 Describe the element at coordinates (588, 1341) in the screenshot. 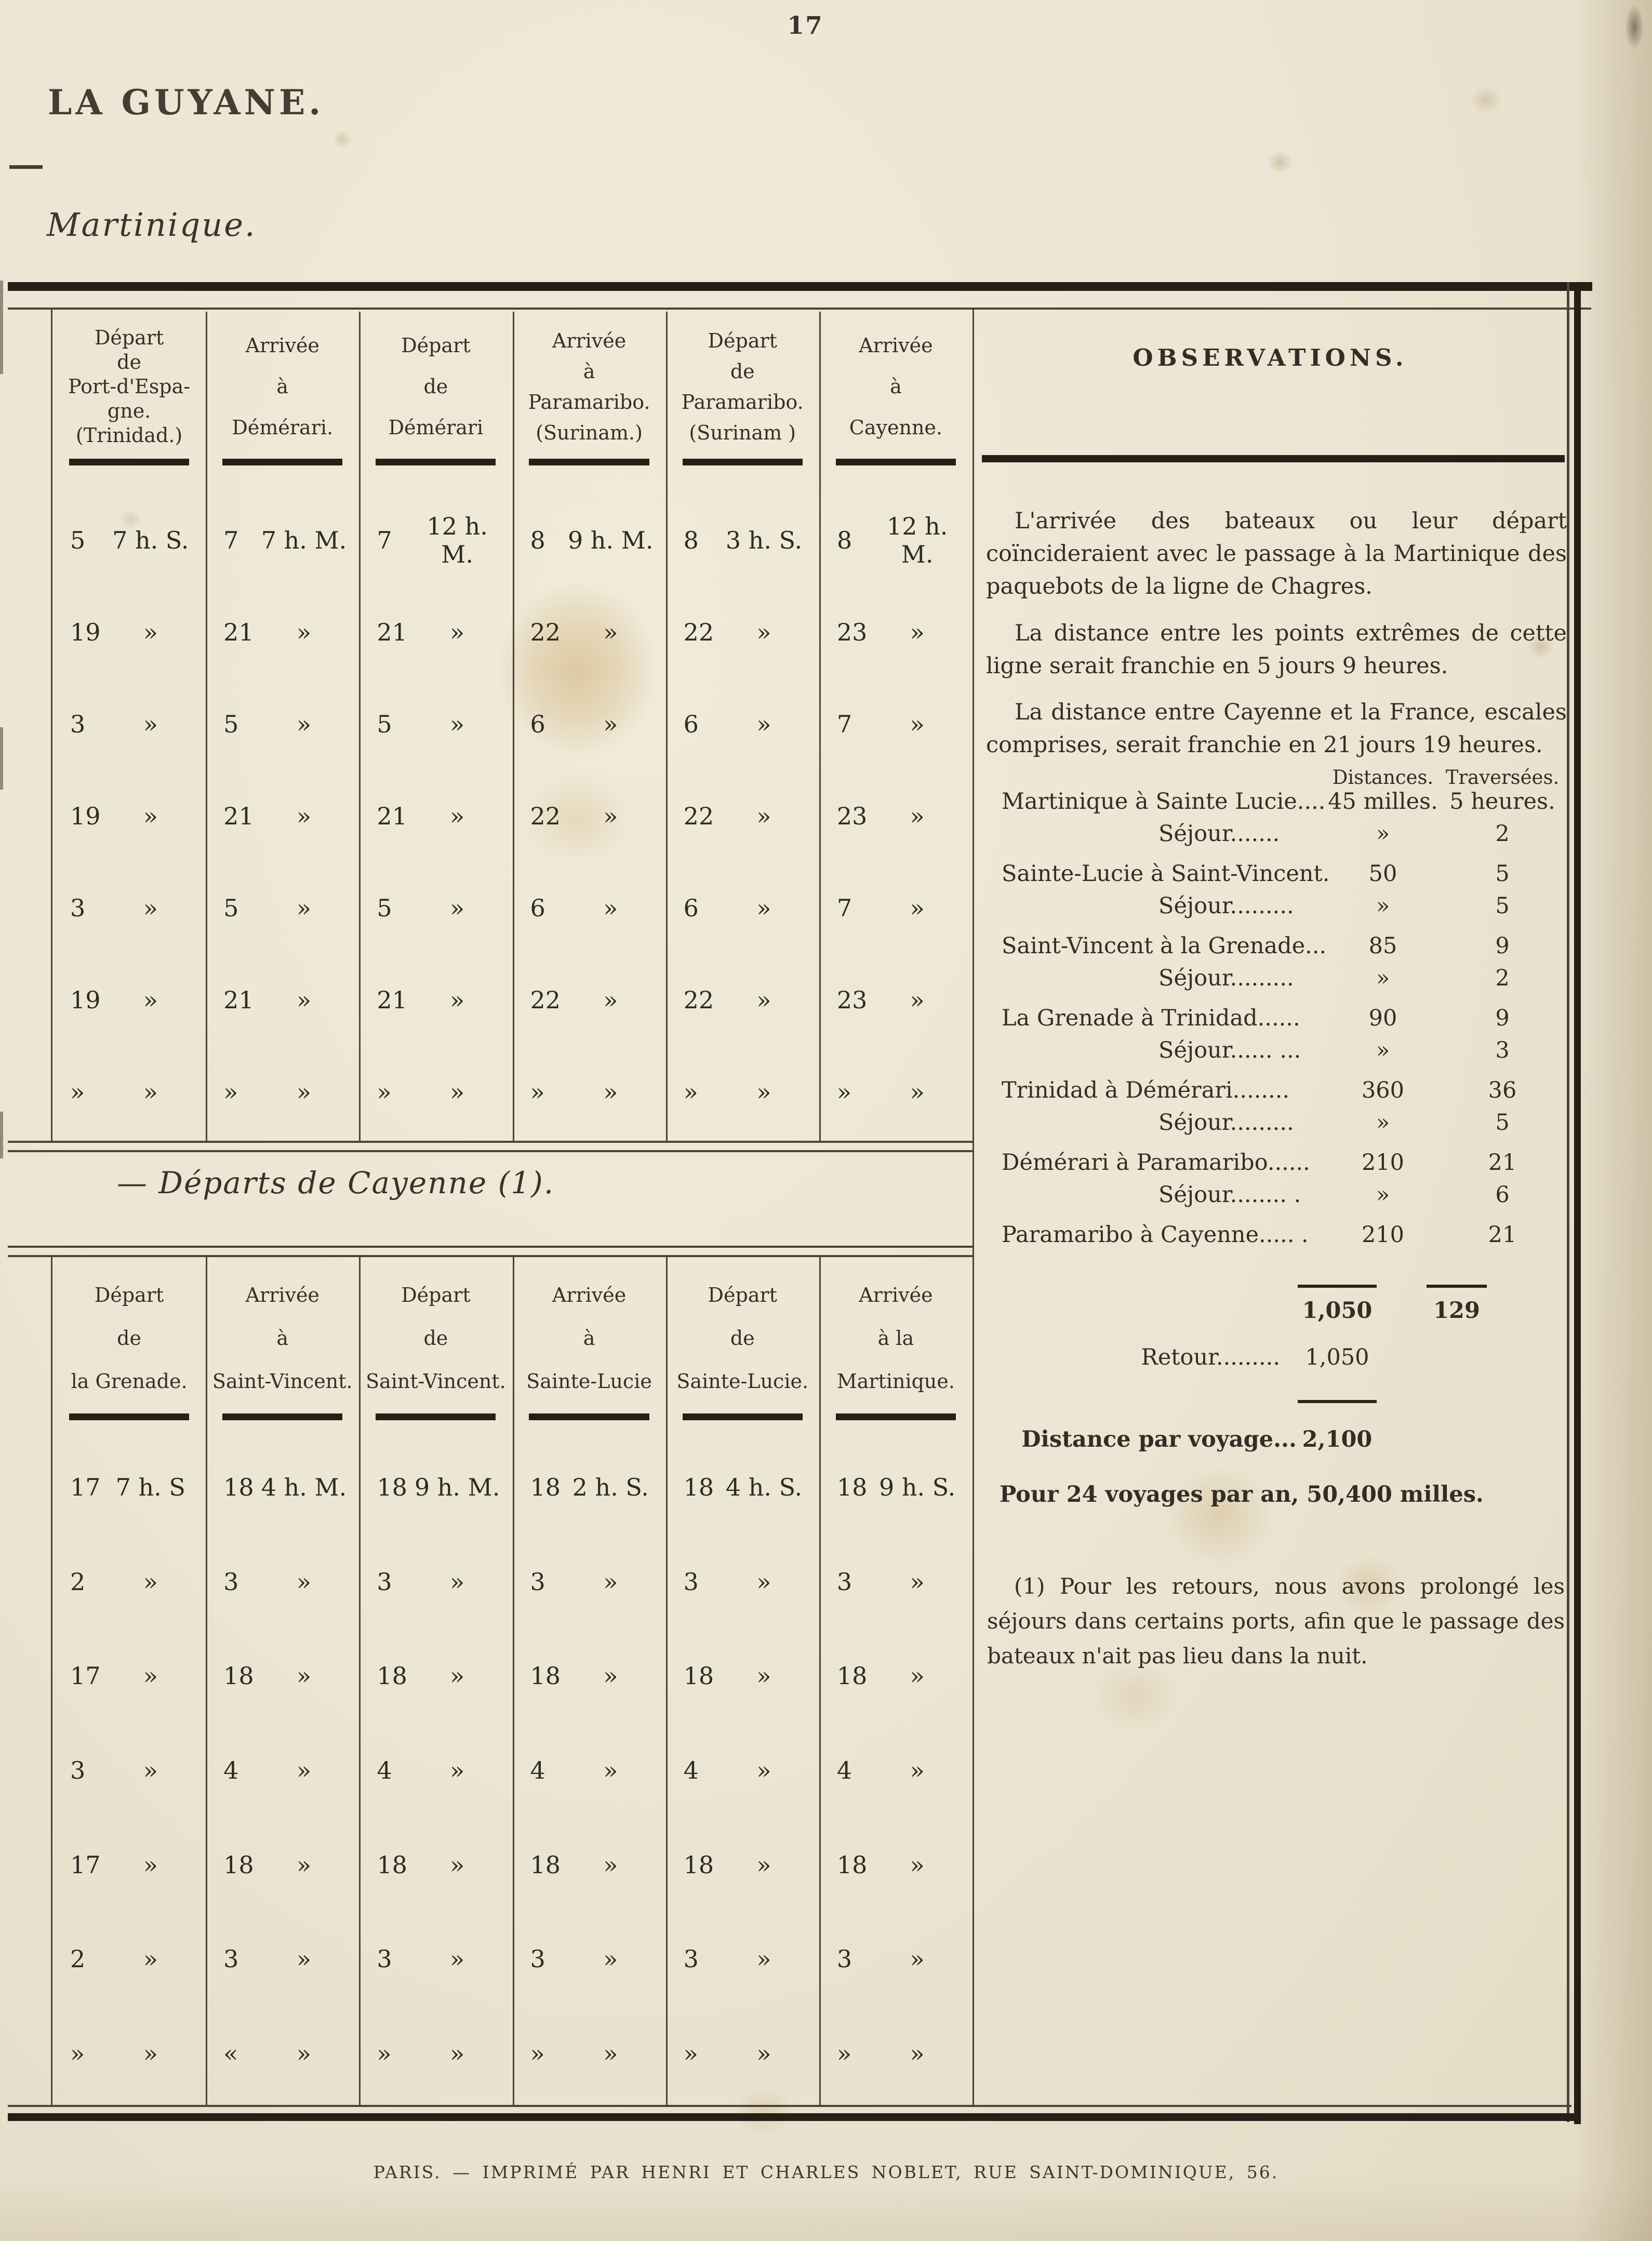

I see `column-header: Arrivée à Sainte-Lucie` at that location.